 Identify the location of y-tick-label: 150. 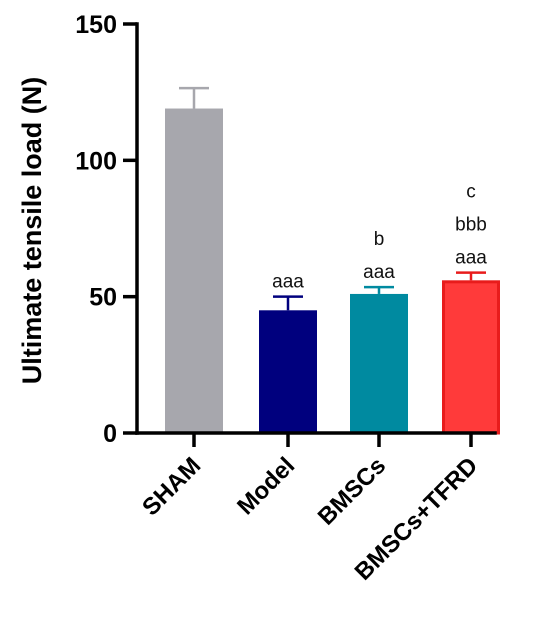
(96, 25).